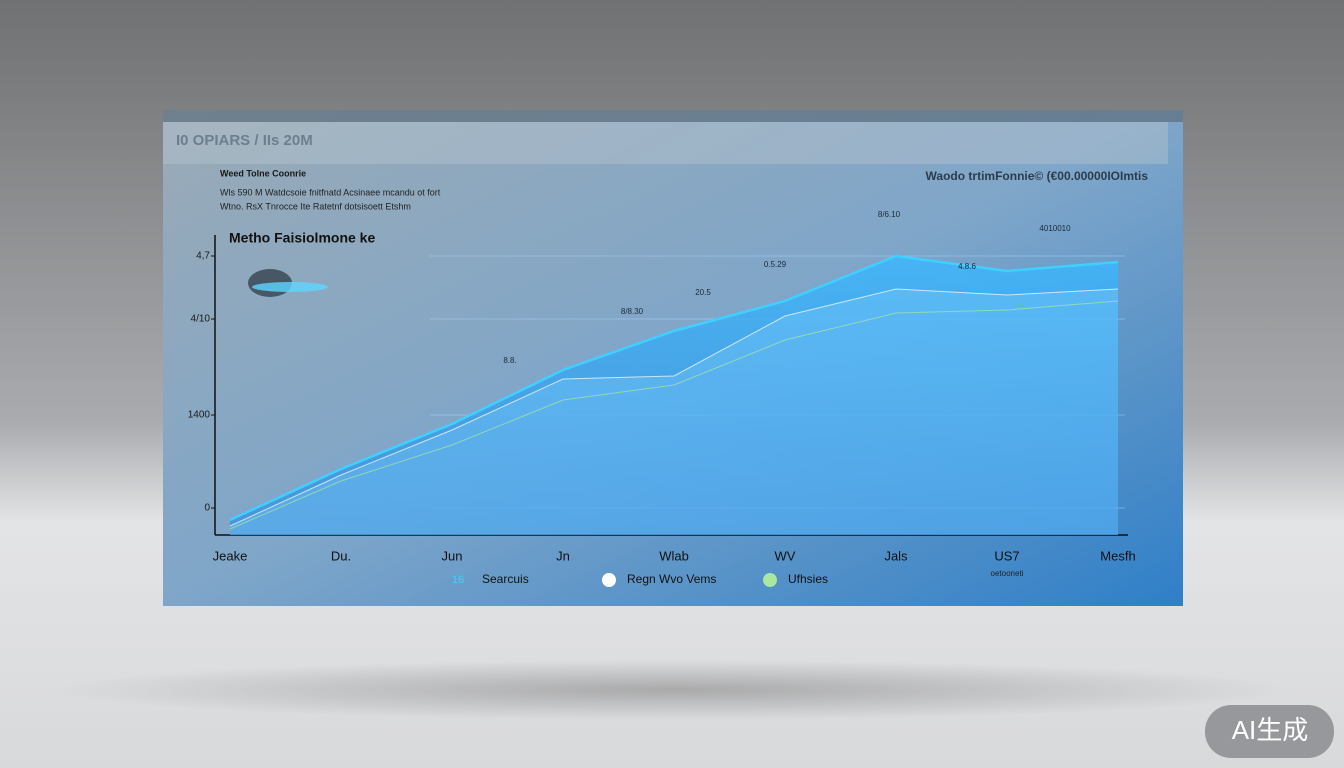 The width and height of the screenshot is (1344, 768). I want to click on corner-note: Waodo trtimFonnie© (€00.00000IOImtis, so click(1037, 176).